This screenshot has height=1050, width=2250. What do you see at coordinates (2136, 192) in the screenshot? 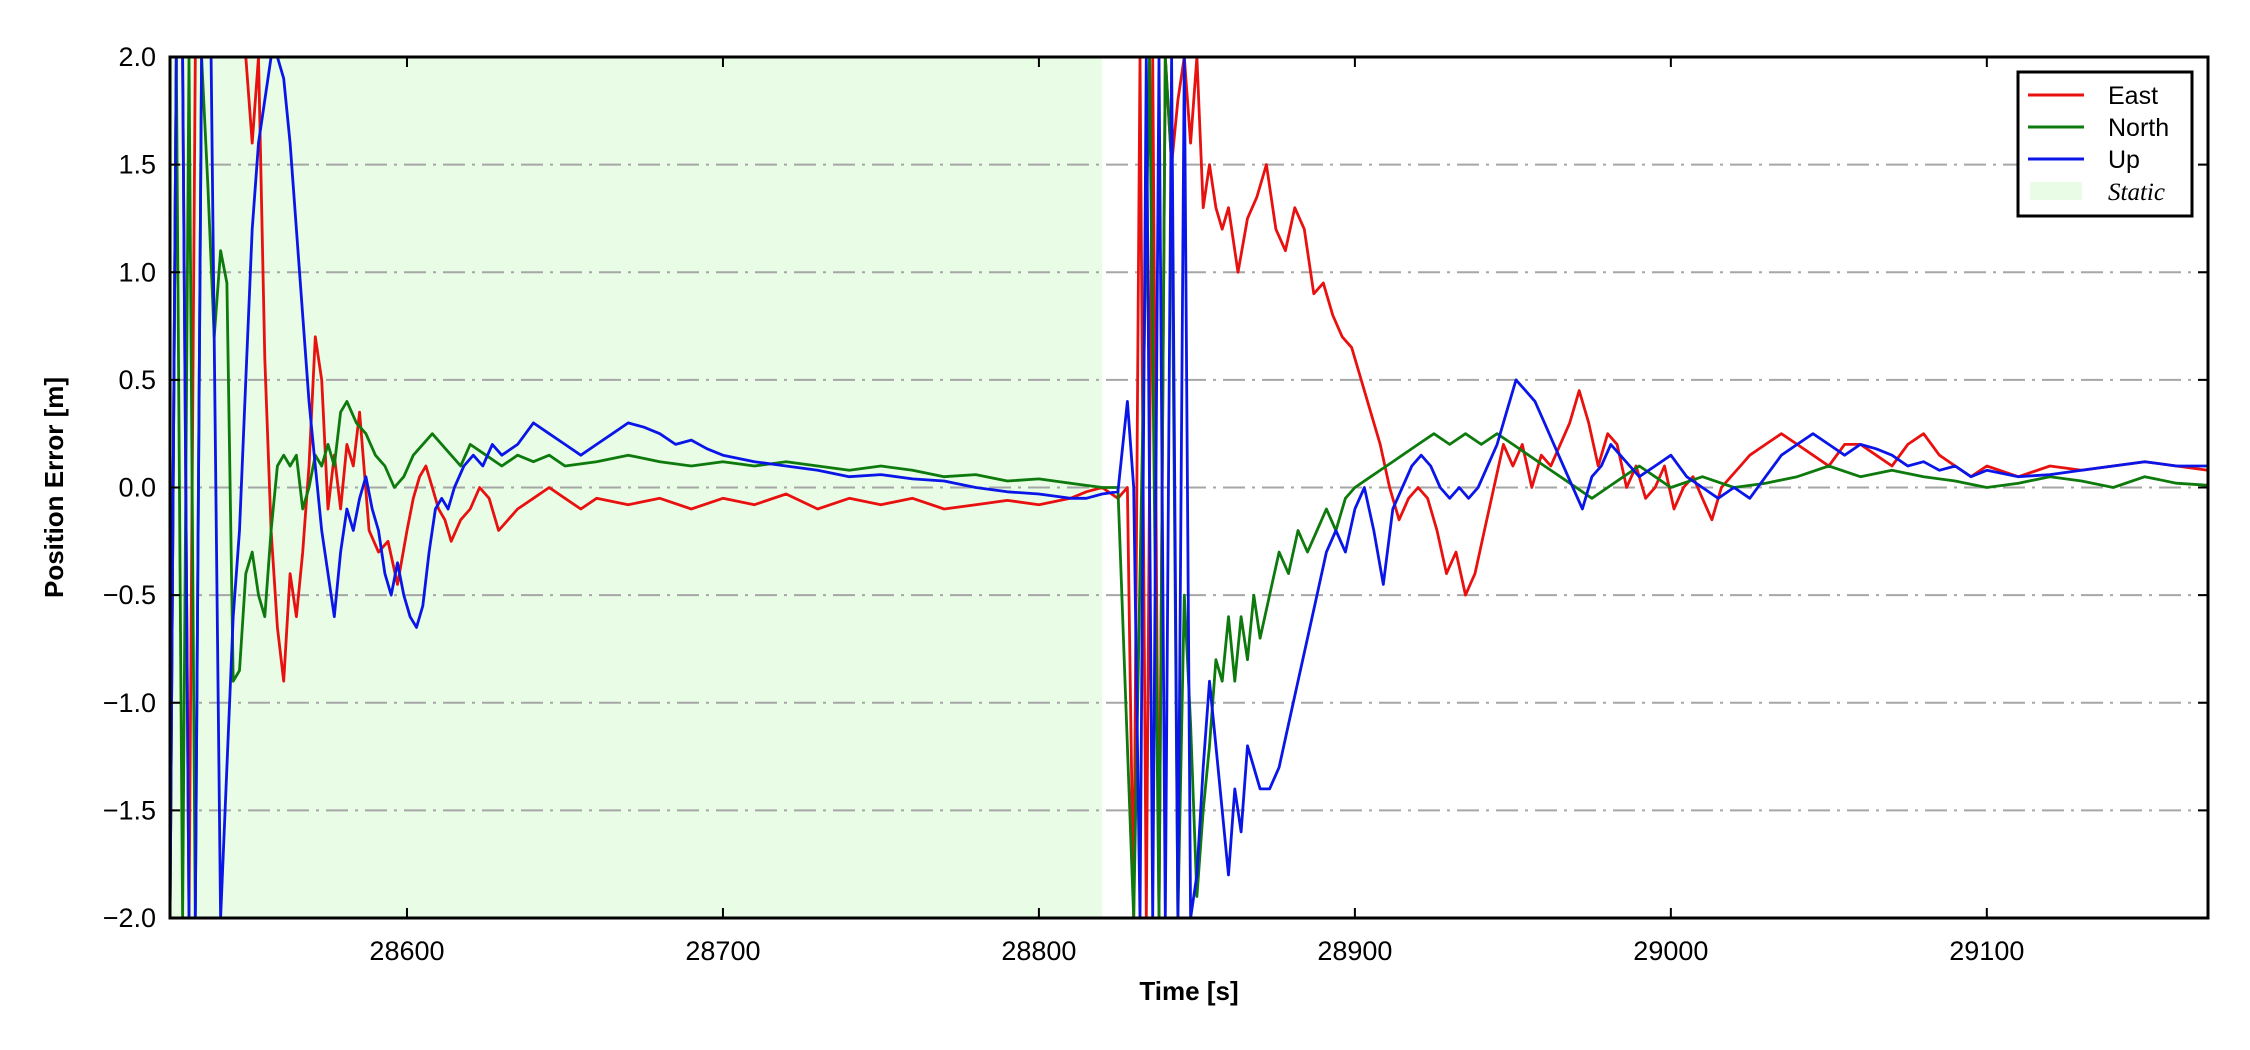
I see `legend-label-static: Static` at bounding box center [2136, 192].